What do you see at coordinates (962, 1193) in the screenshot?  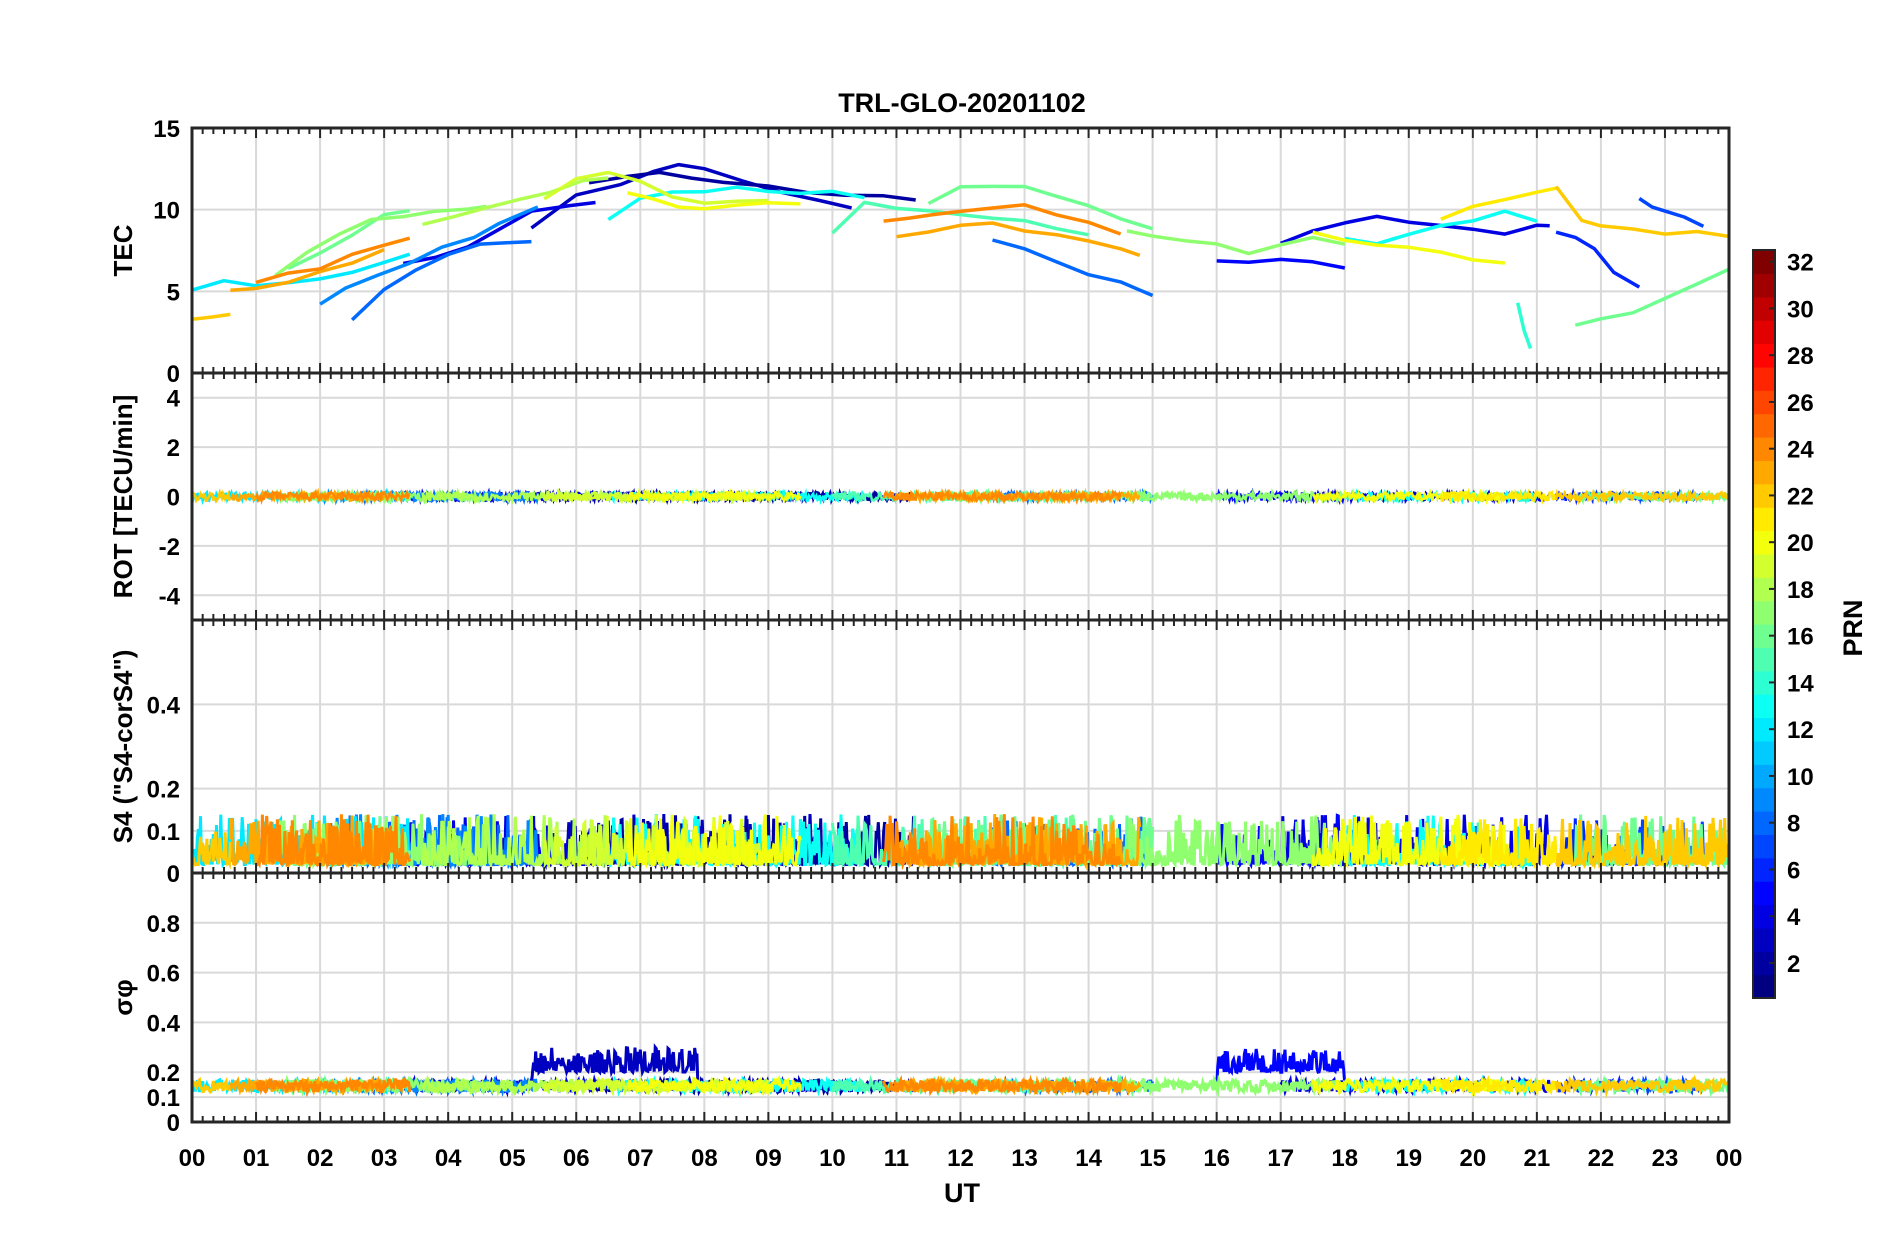 I see `x-axis-label: UT` at bounding box center [962, 1193].